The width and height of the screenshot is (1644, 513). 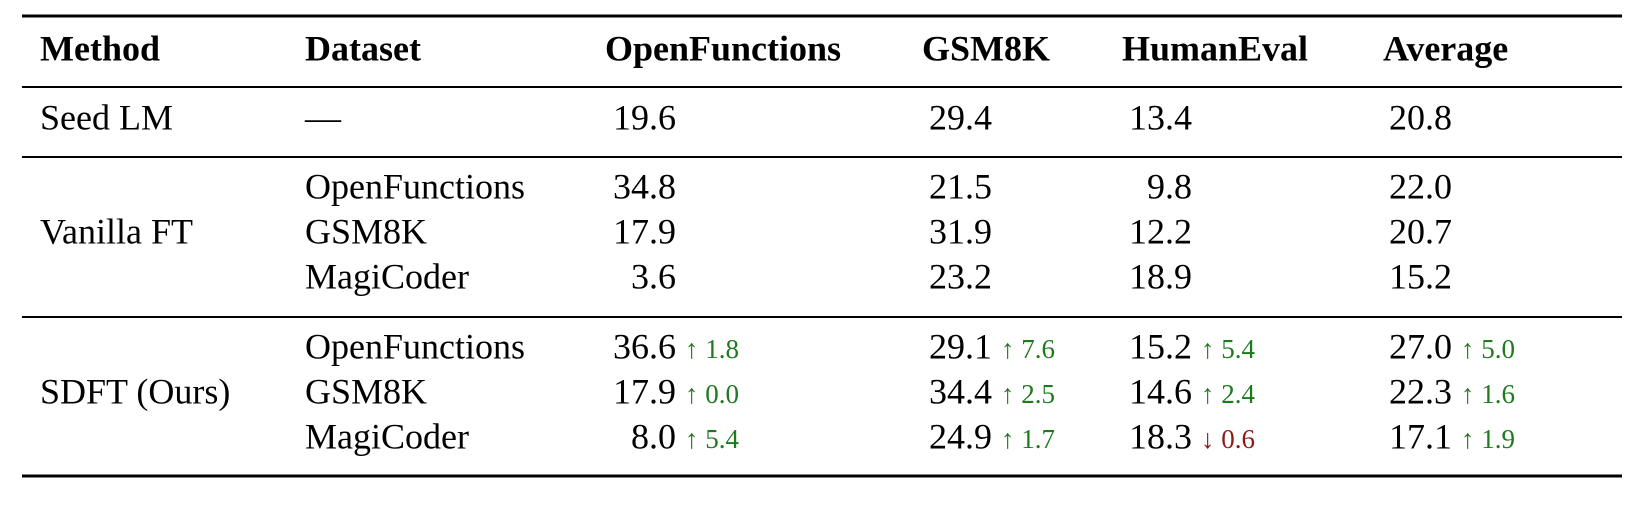 I want to click on score: 17.1, so click(x=1420, y=436).